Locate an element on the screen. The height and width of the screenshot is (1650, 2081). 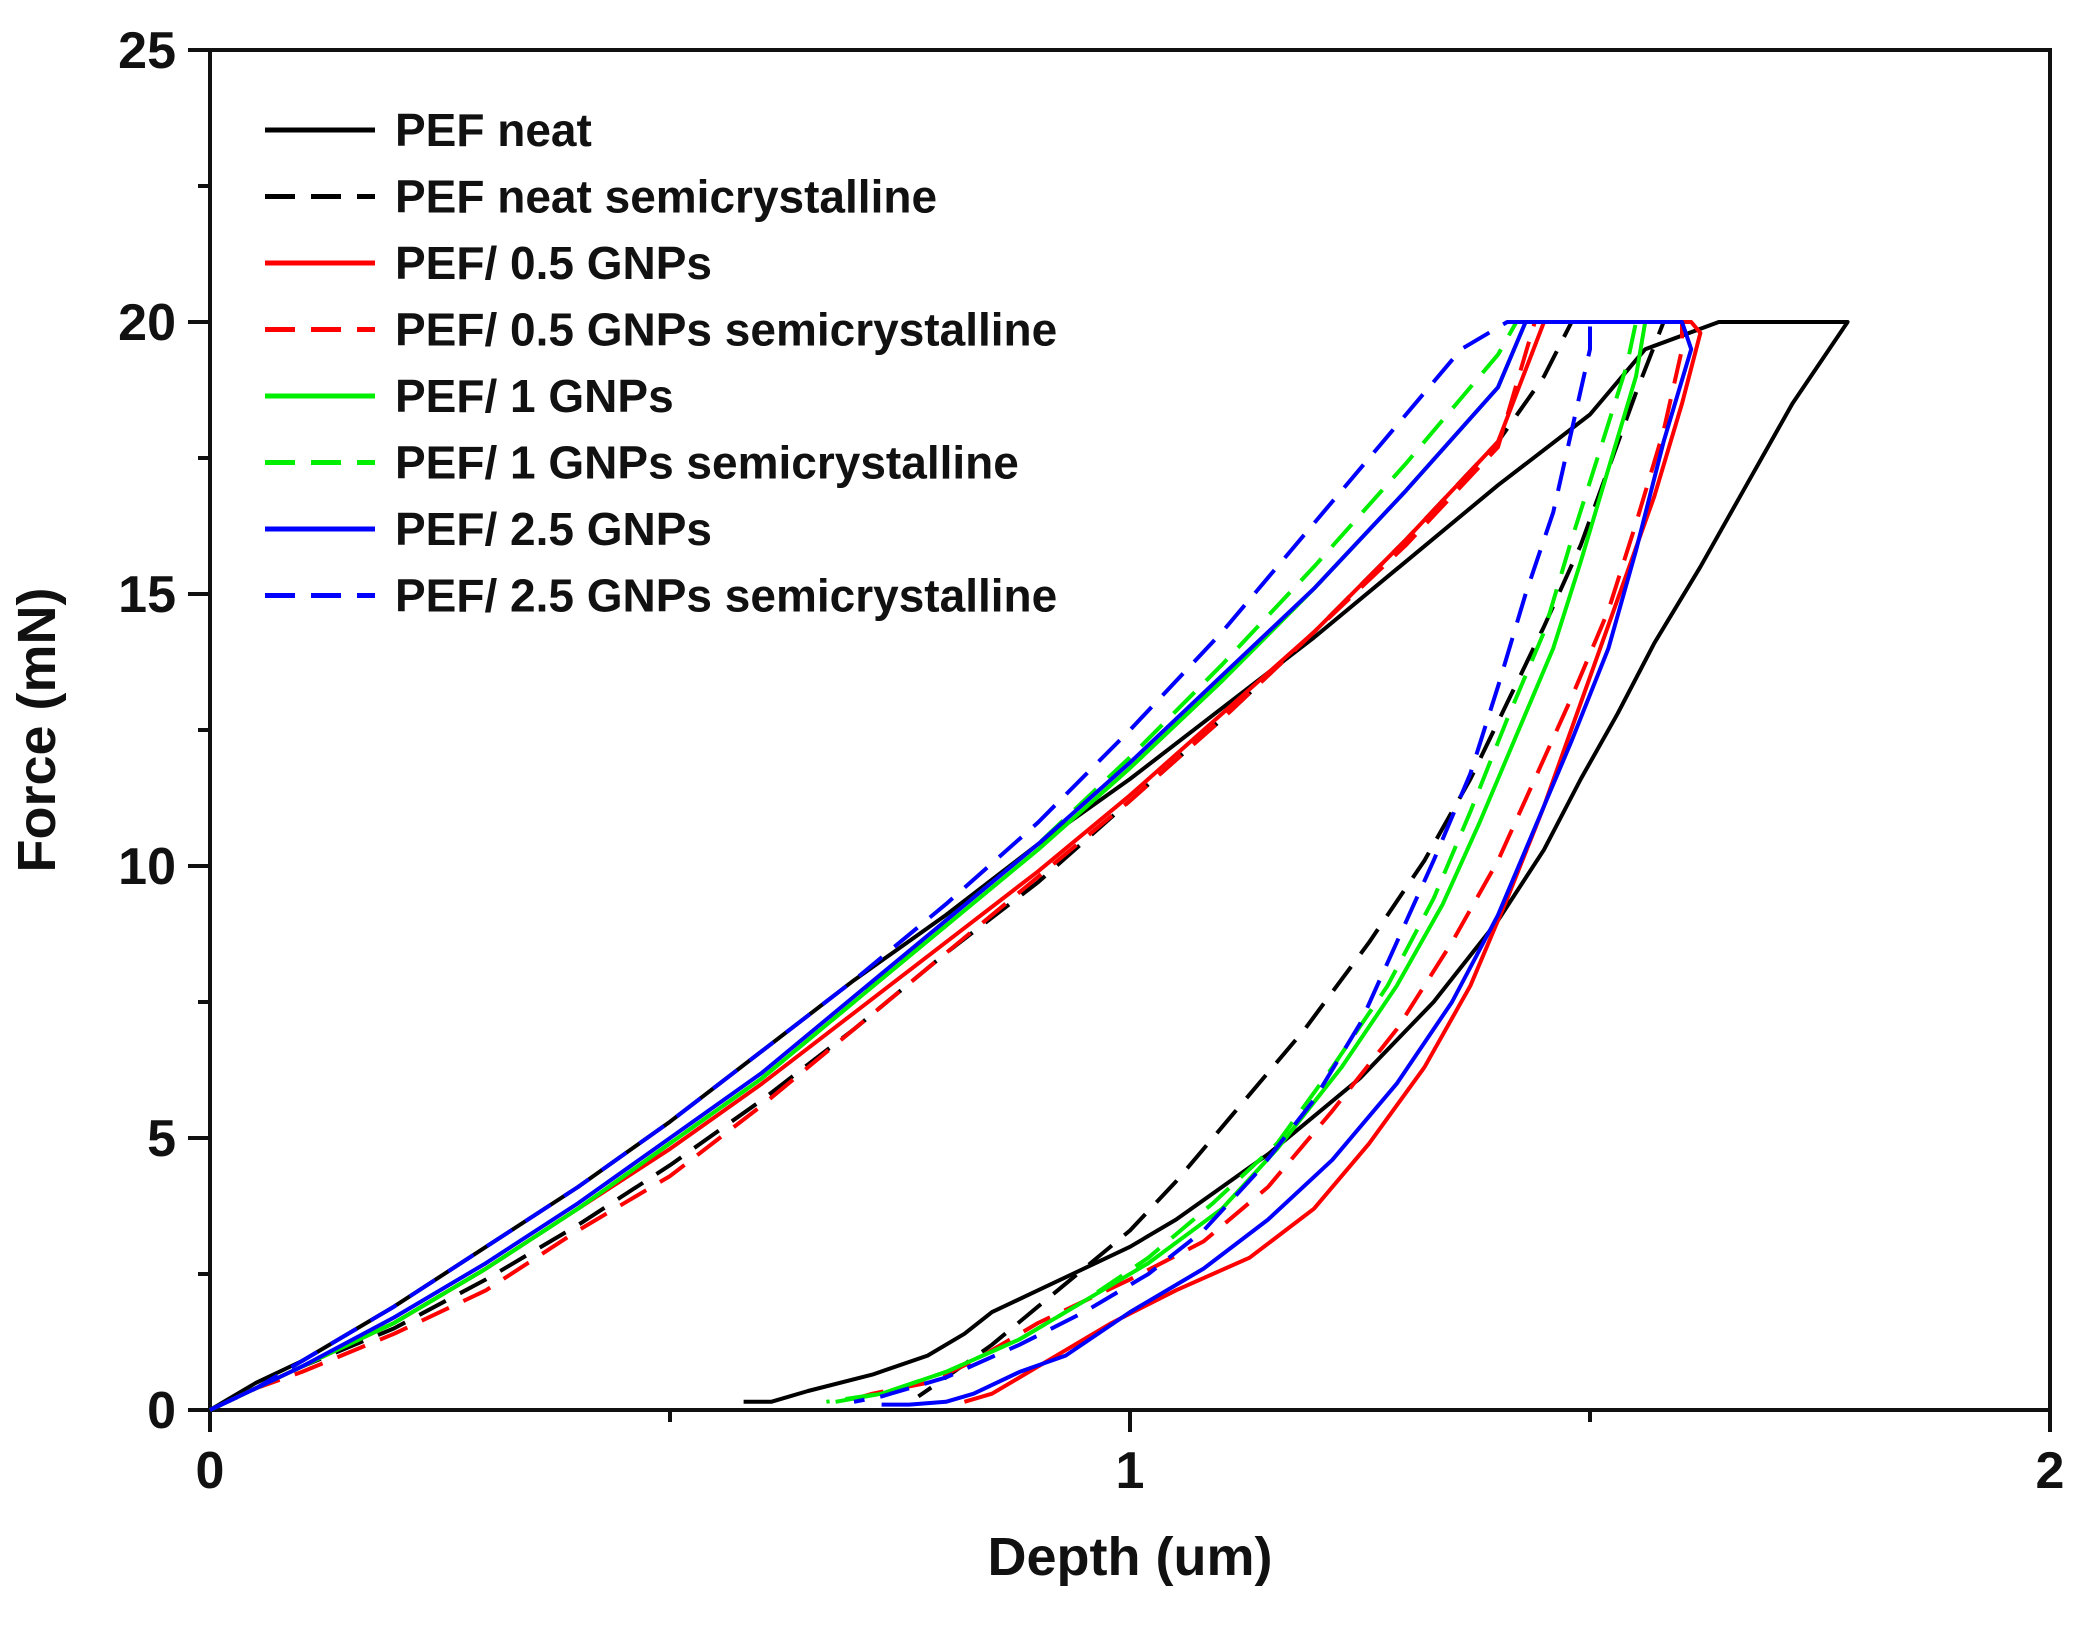
legend-label-8: PEF/ 2.5 GNPs semicrystalline is located at coordinates (726, 596).